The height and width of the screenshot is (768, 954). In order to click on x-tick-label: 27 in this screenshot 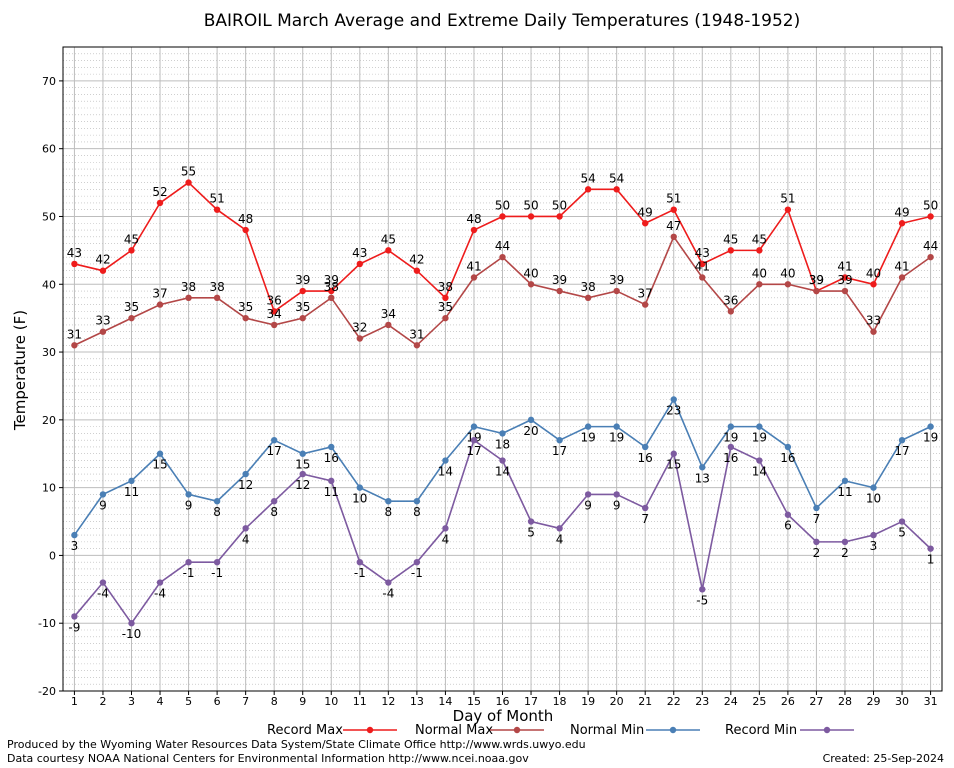, I will do `click(816, 701)`.